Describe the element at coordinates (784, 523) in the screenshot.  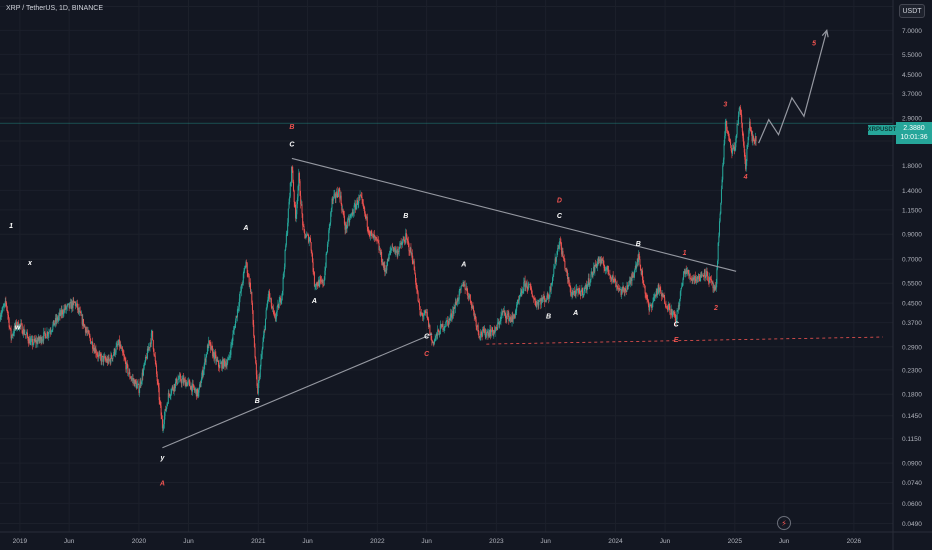
I see `tradingview-icon: ⚡` at that location.